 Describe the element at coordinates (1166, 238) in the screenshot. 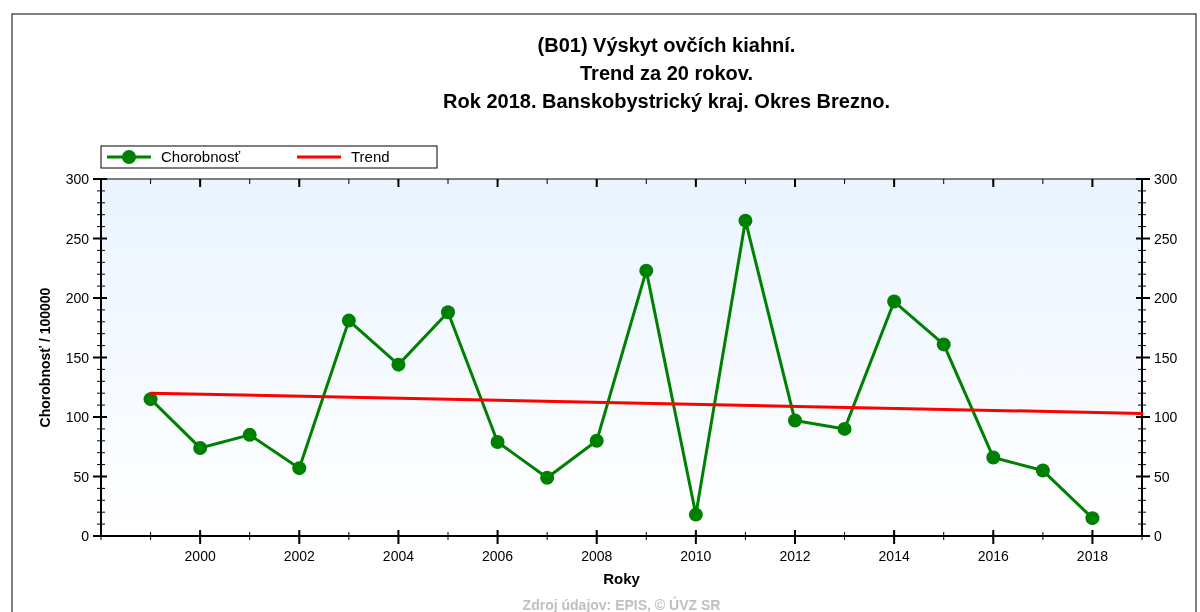

I see `y2-tick-label: 250` at that location.